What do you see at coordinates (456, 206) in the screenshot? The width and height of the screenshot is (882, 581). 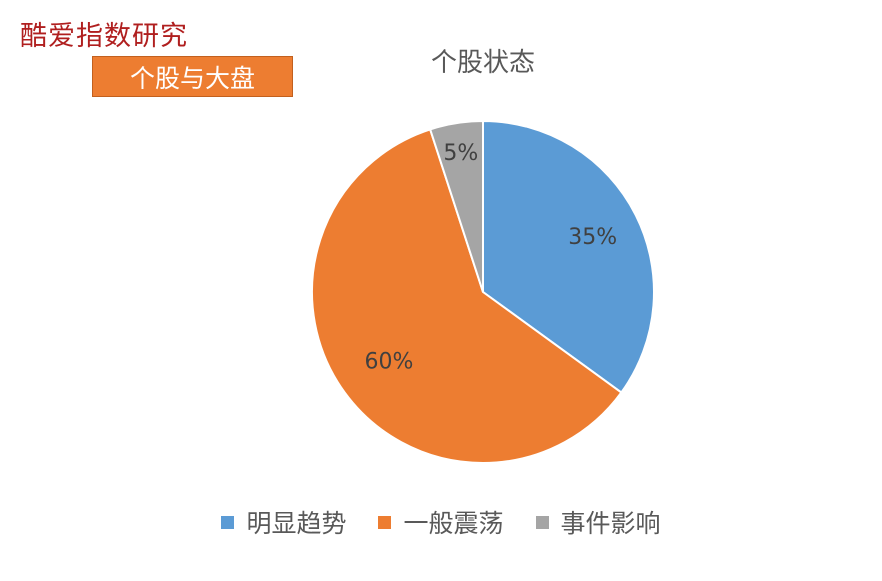 I see `slice-event` at bounding box center [456, 206].